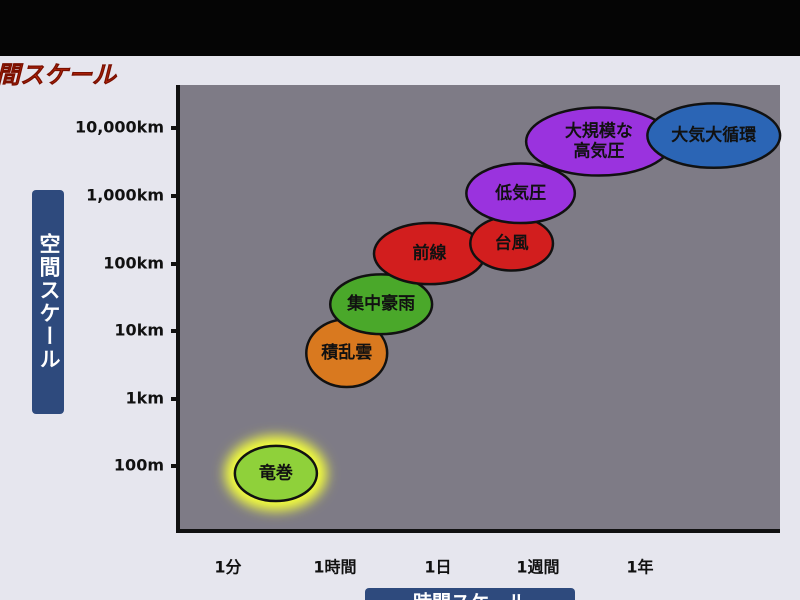 The width and height of the screenshot is (800, 600). I want to click on ellipse-label: 台風, so click(512, 242).